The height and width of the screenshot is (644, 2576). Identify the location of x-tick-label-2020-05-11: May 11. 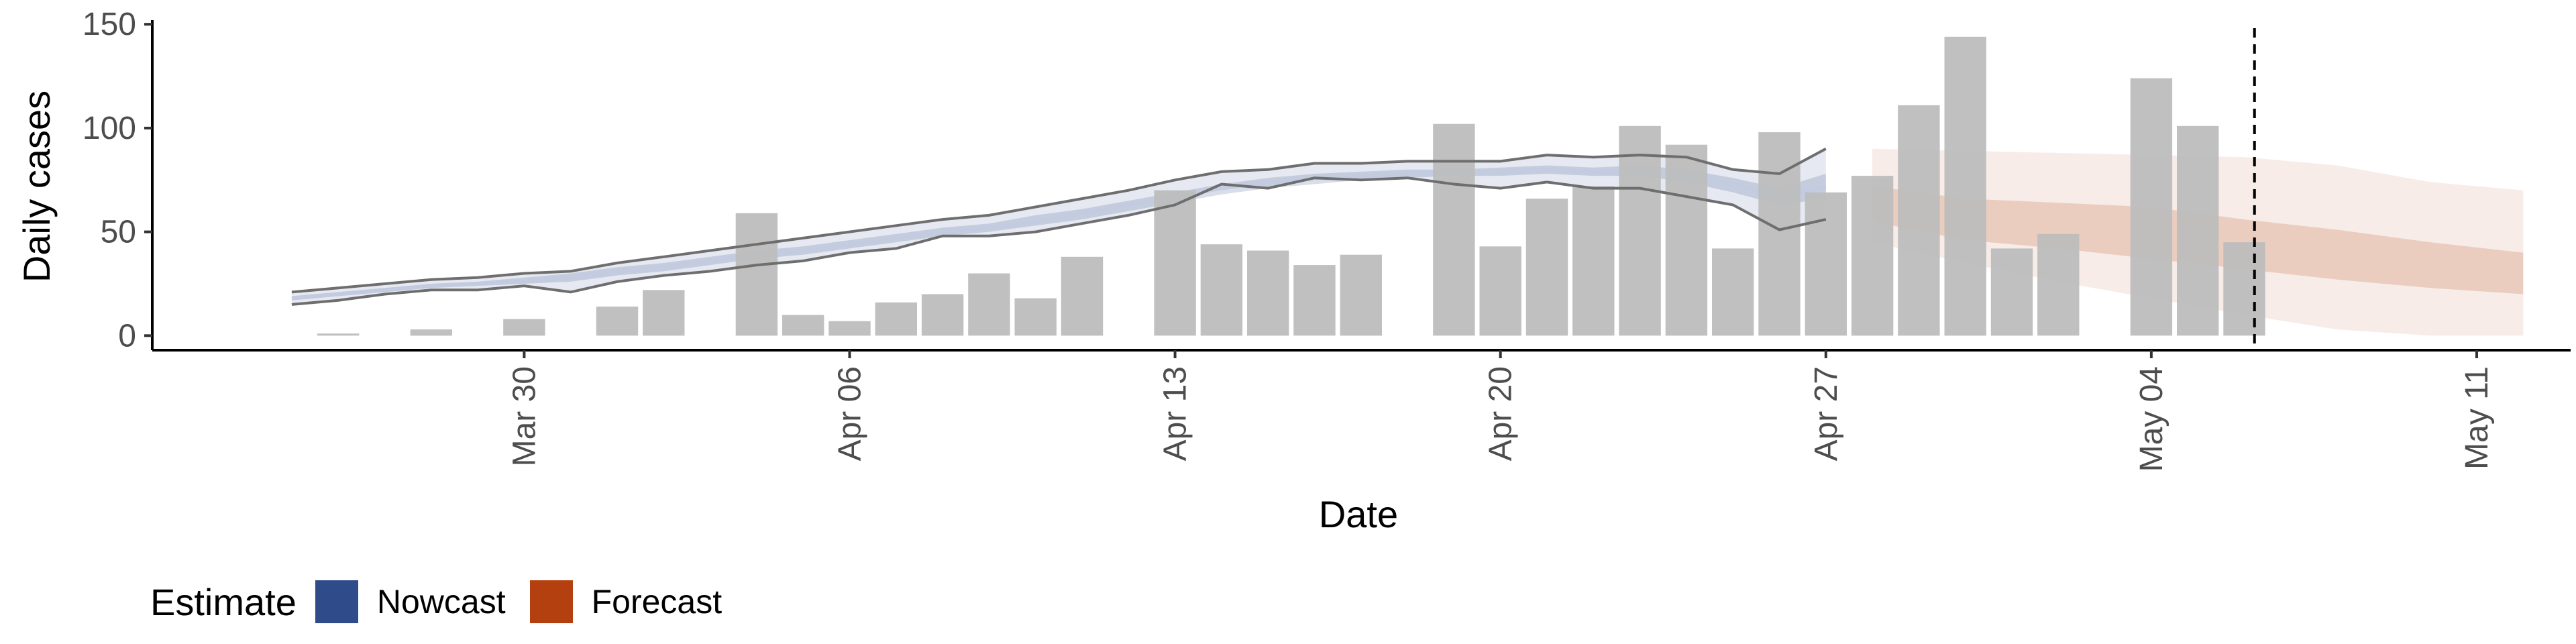
(2477, 418).